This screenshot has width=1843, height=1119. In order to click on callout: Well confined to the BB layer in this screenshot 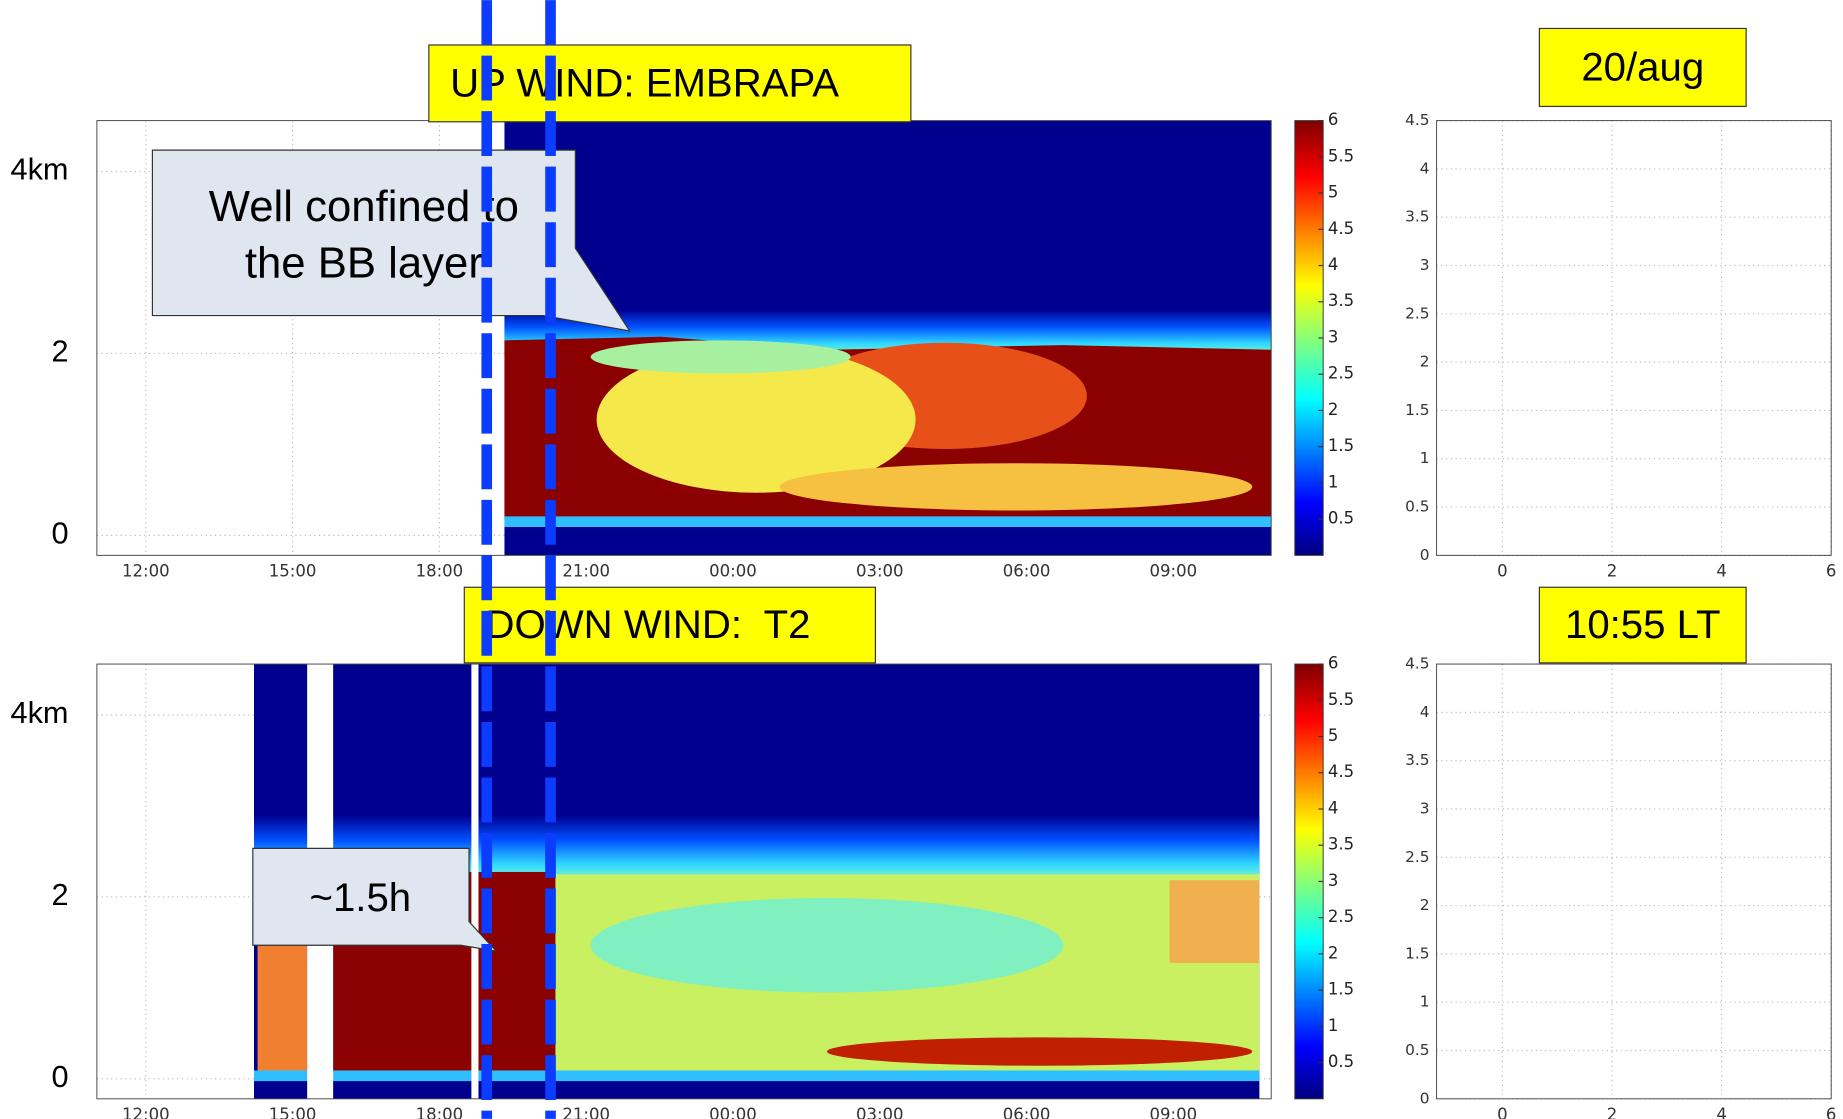, I will do `click(391, 240)`.